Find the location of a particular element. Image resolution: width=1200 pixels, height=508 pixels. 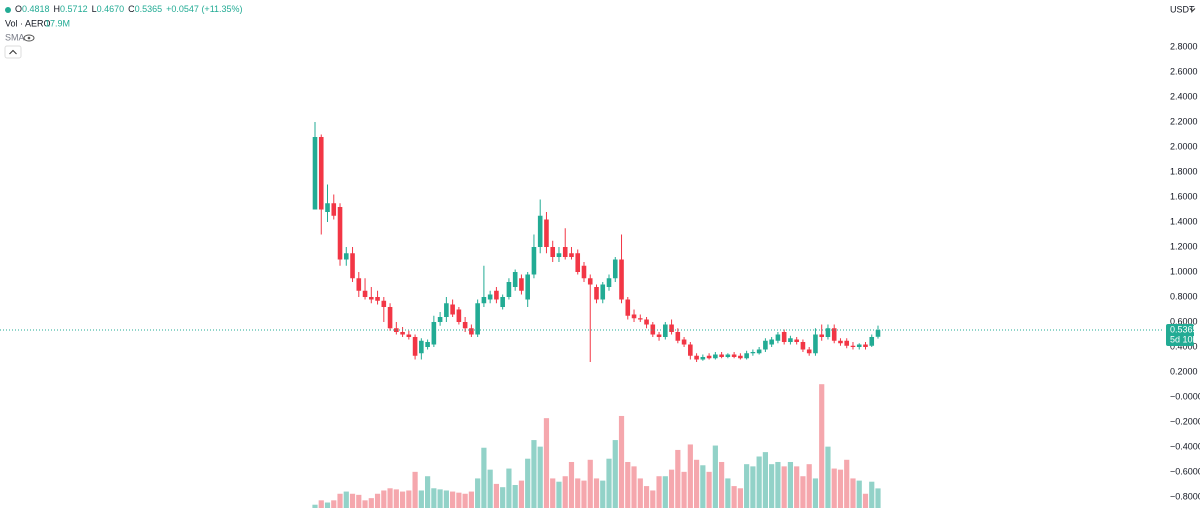

collapse-button is located at coordinates (13, 52).